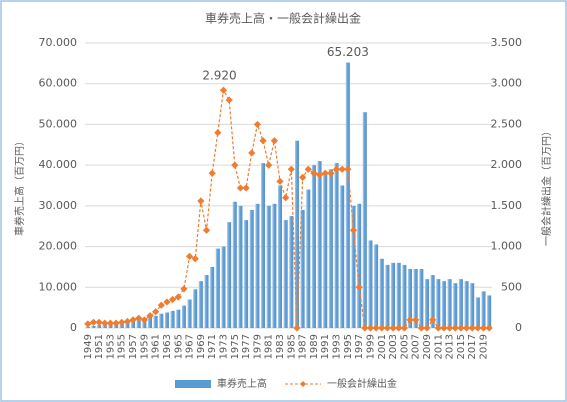 This screenshot has height=402, width=567. I want to click on x-tick-label: 1977, so click(246, 346).